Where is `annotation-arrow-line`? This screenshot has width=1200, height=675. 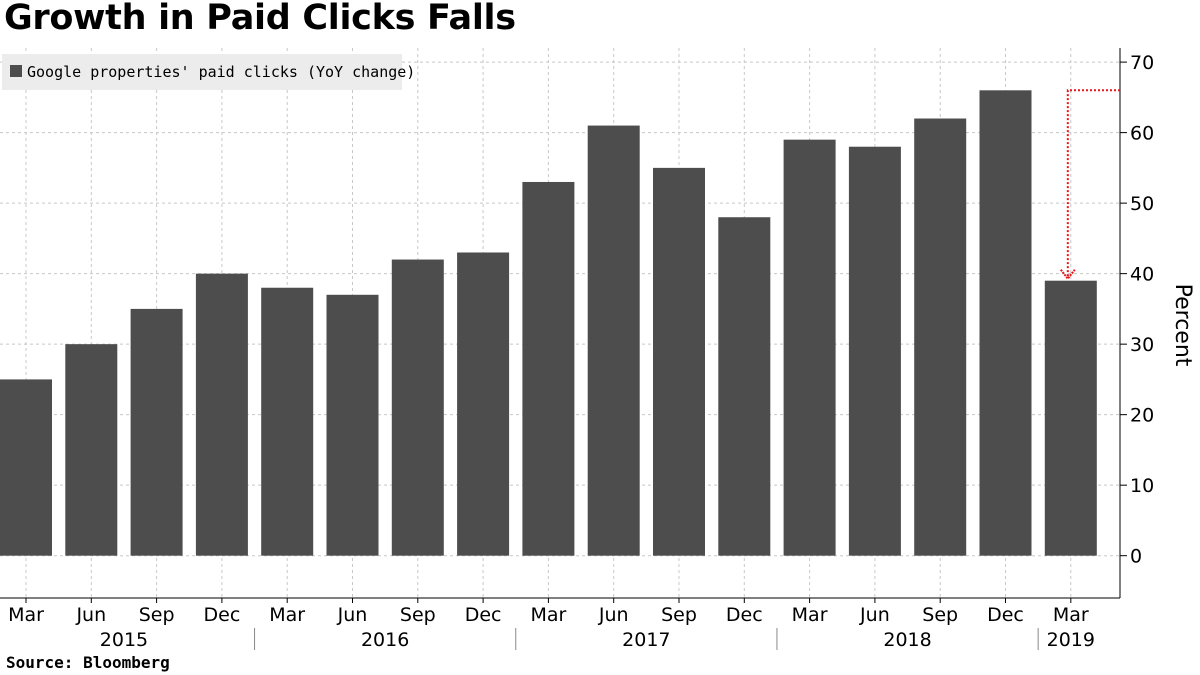 annotation-arrow-line is located at coordinates (1093, 183).